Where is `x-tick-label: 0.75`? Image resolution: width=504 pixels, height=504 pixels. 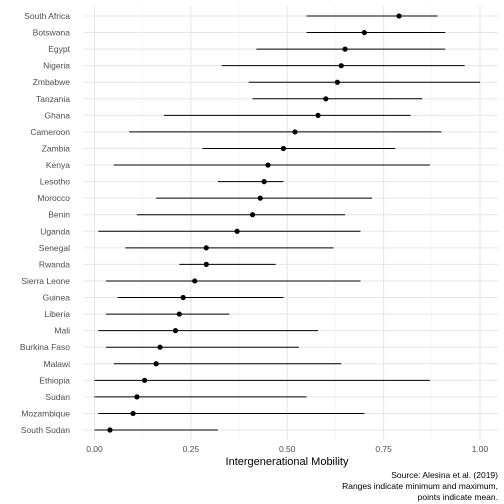
x-tick-label: 0.75 is located at coordinates (383, 449).